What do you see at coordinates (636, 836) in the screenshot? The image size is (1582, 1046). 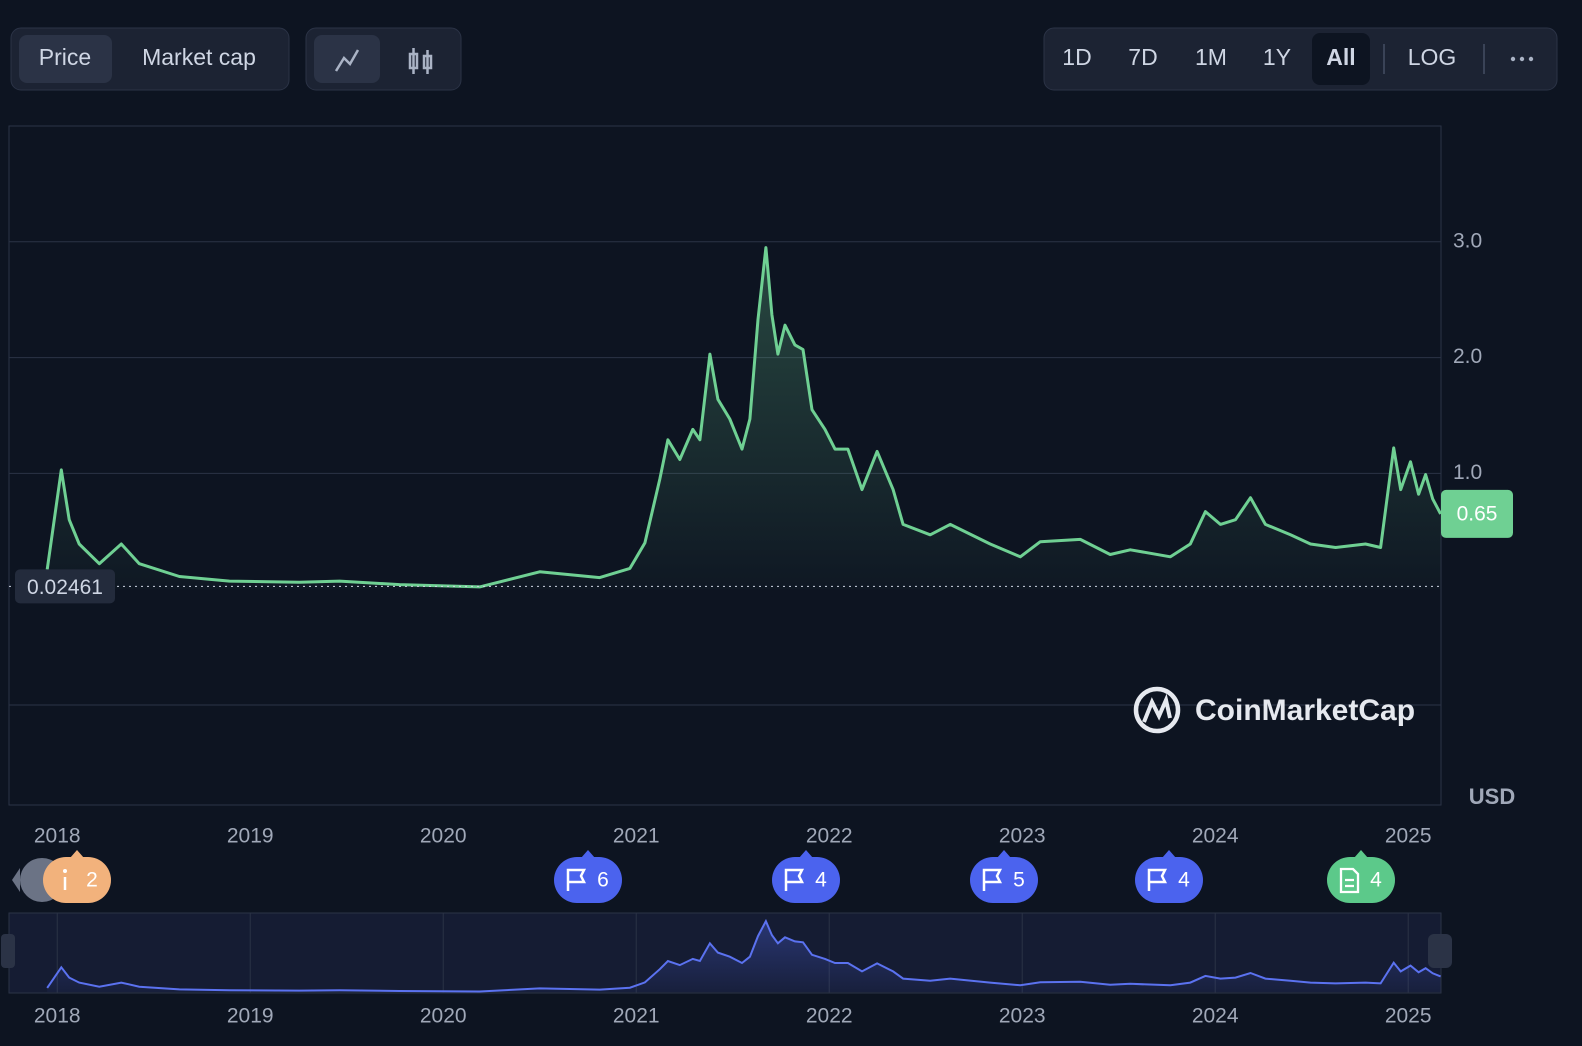 I see `x-tick-label: 2021` at bounding box center [636, 836].